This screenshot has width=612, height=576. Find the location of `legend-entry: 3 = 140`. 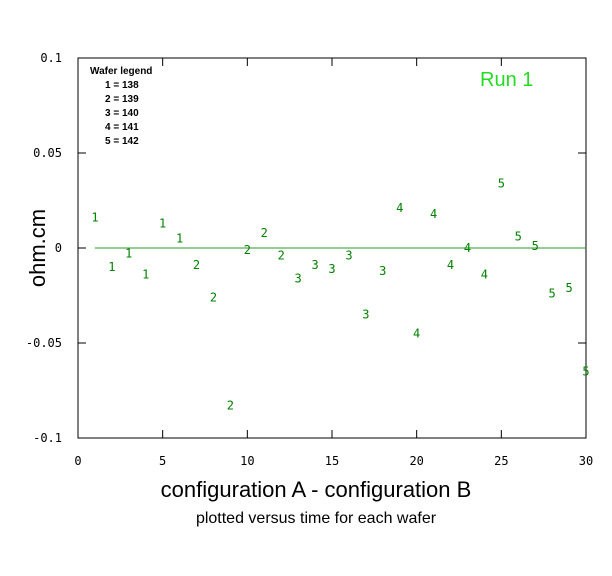

legend-entry: 3 = 140 is located at coordinates (122, 113).